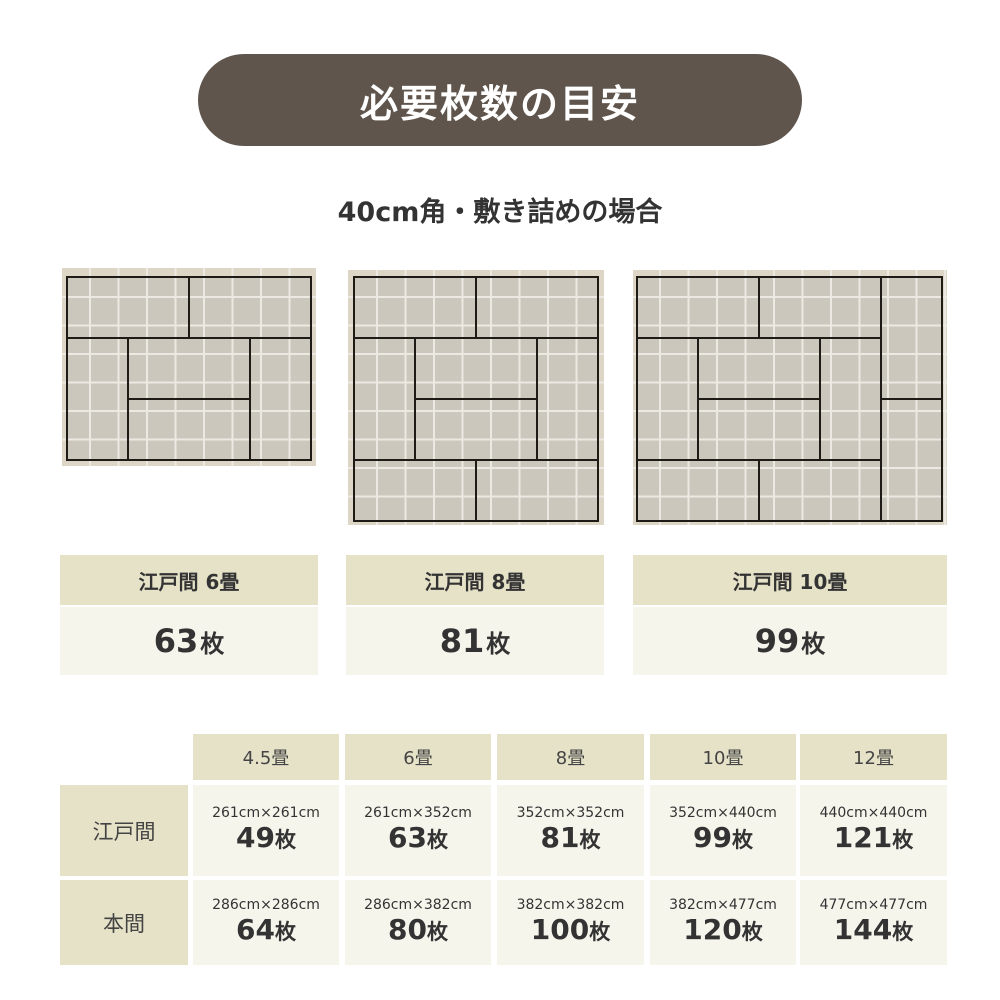 The height and width of the screenshot is (1000, 1000). I want to click on table-cell: 382cm×477cm 120枚, so click(723, 922).